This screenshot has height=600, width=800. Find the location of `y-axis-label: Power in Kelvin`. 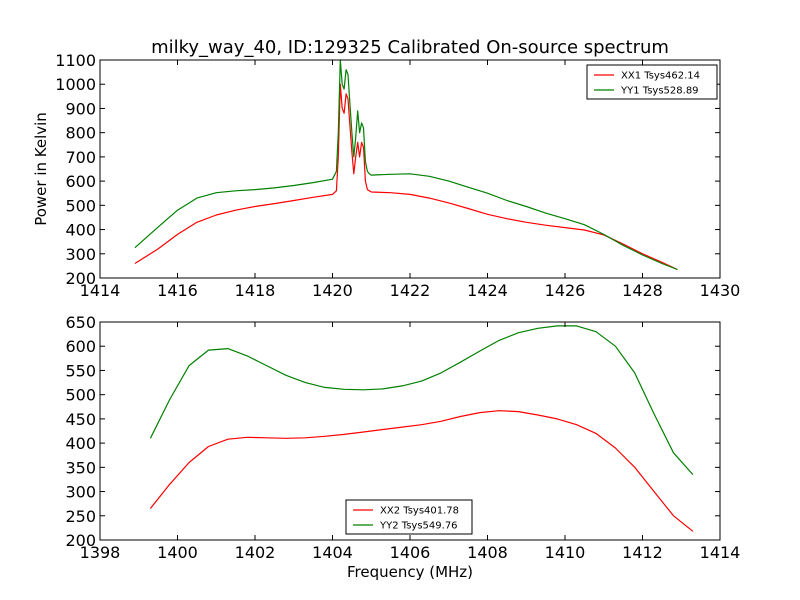

y-axis-label: Power in Kelvin is located at coordinates (41, 169).